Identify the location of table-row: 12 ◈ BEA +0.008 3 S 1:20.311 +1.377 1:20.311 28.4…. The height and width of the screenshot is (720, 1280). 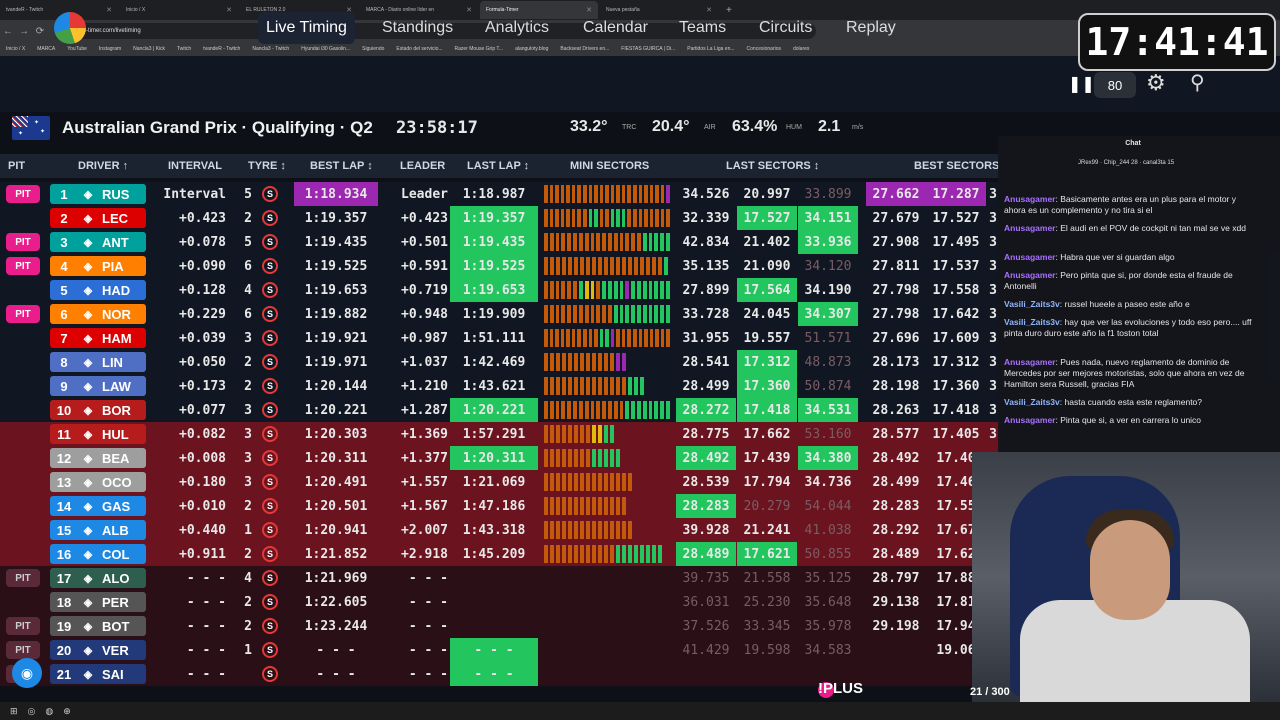
(500, 458).